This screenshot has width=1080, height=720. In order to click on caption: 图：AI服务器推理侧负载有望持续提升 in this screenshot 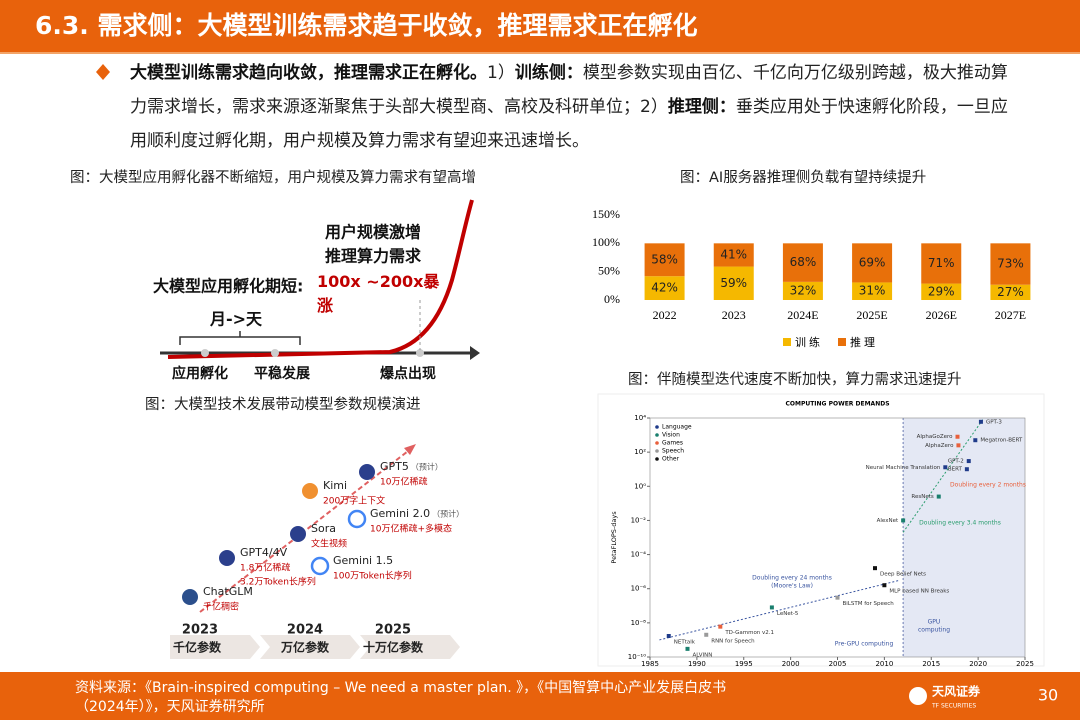, I will do `click(803, 177)`.